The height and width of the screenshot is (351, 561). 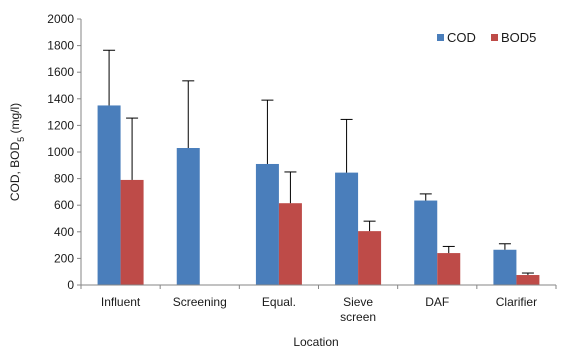 I want to click on legend-swatch-bod5, so click(x=494, y=37).